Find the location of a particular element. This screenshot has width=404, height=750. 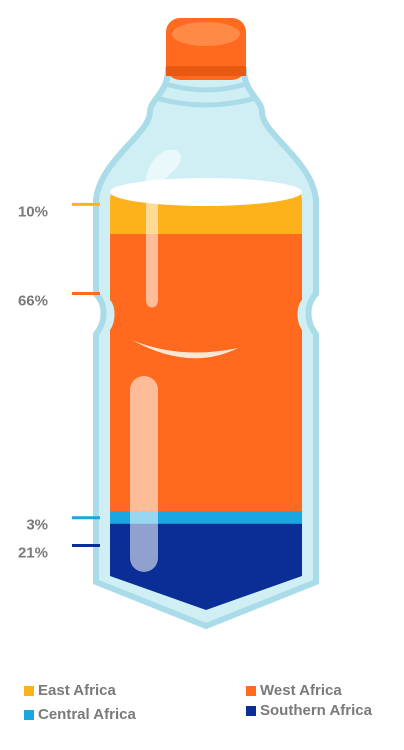

legend-label: East Africa is located at coordinates (77, 690).